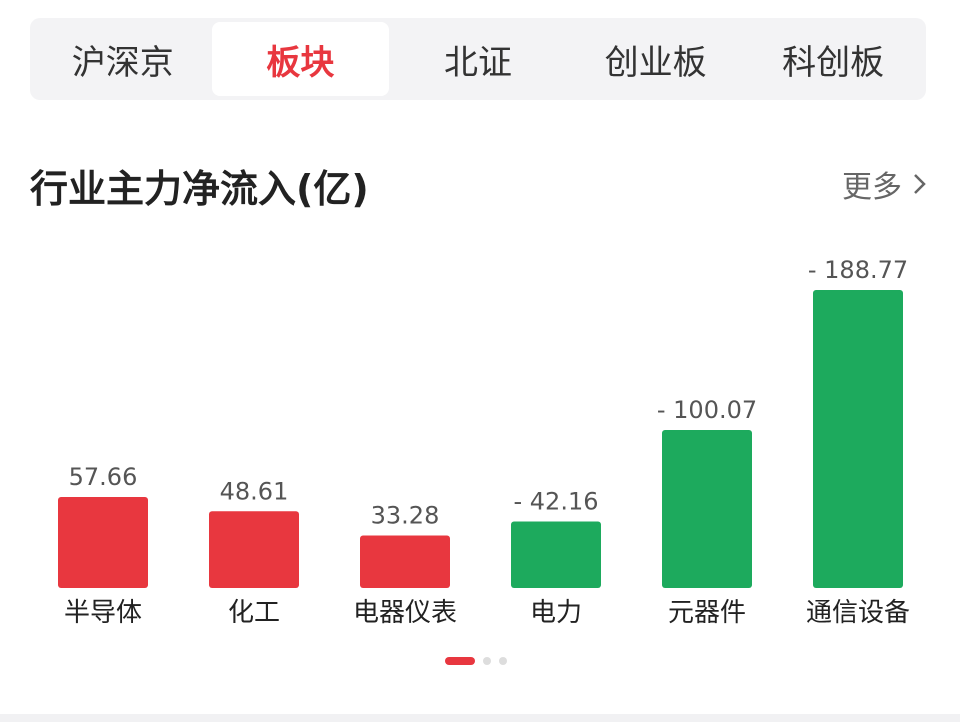  What do you see at coordinates (476, 661) in the screenshot?
I see `page-indicator` at bounding box center [476, 661].